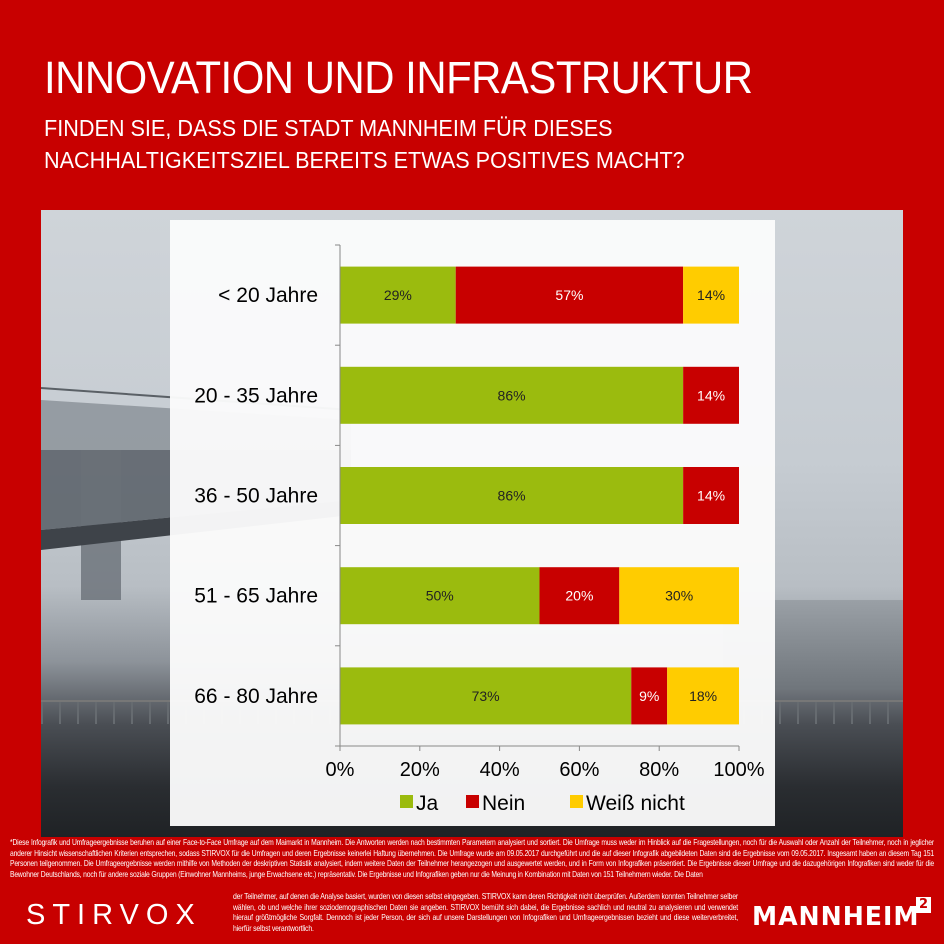 The width and height of the screenshot is (944, 944). I want to click on data-label: 57%, so click(569, 295).